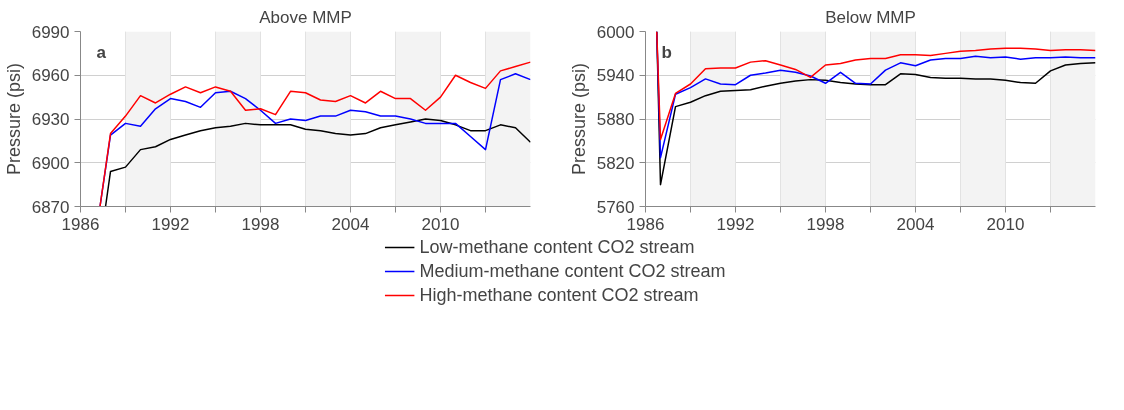 The width and height of the screenshot is (1124, 410). I want to click on chart-title: Above MMP, so click(305, 17).